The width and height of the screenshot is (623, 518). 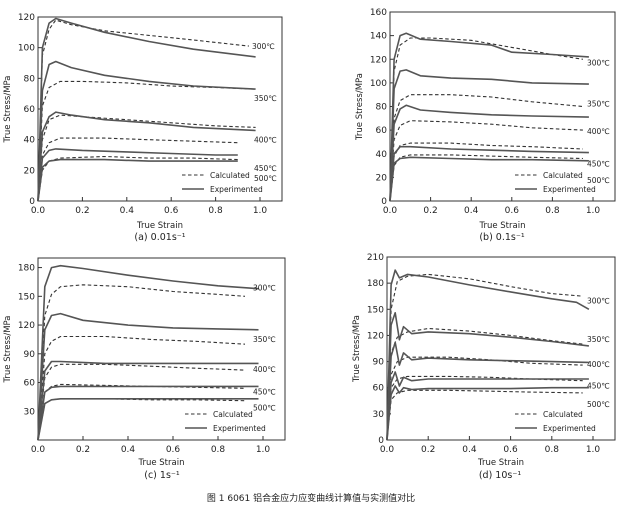 What do you see at coordinates (239, 428) in the screenshot?
I see `legend-experimented-label: Experimented` at bounding box center [239, 428].